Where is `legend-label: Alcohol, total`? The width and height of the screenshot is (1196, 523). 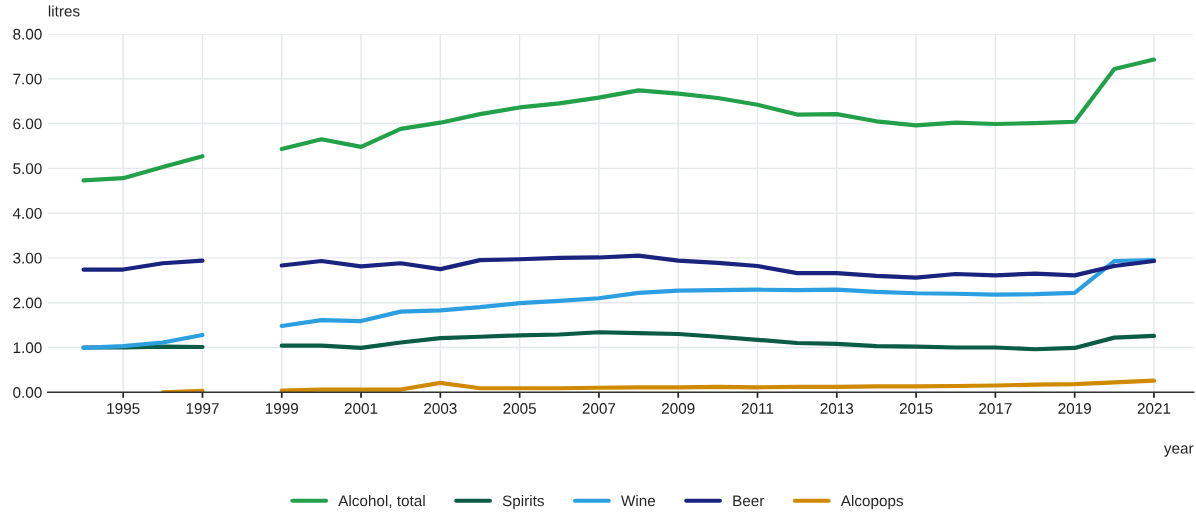
legend-label: Alcohol, total is located at coordinates (381, 502).